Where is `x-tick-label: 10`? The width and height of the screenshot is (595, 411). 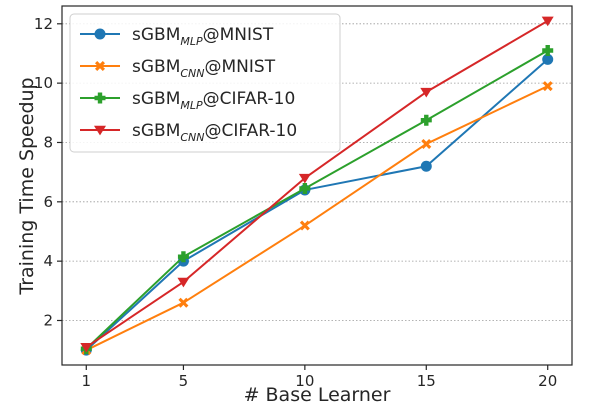
x-tick-label: 10 is located at coordinates (304, 381).